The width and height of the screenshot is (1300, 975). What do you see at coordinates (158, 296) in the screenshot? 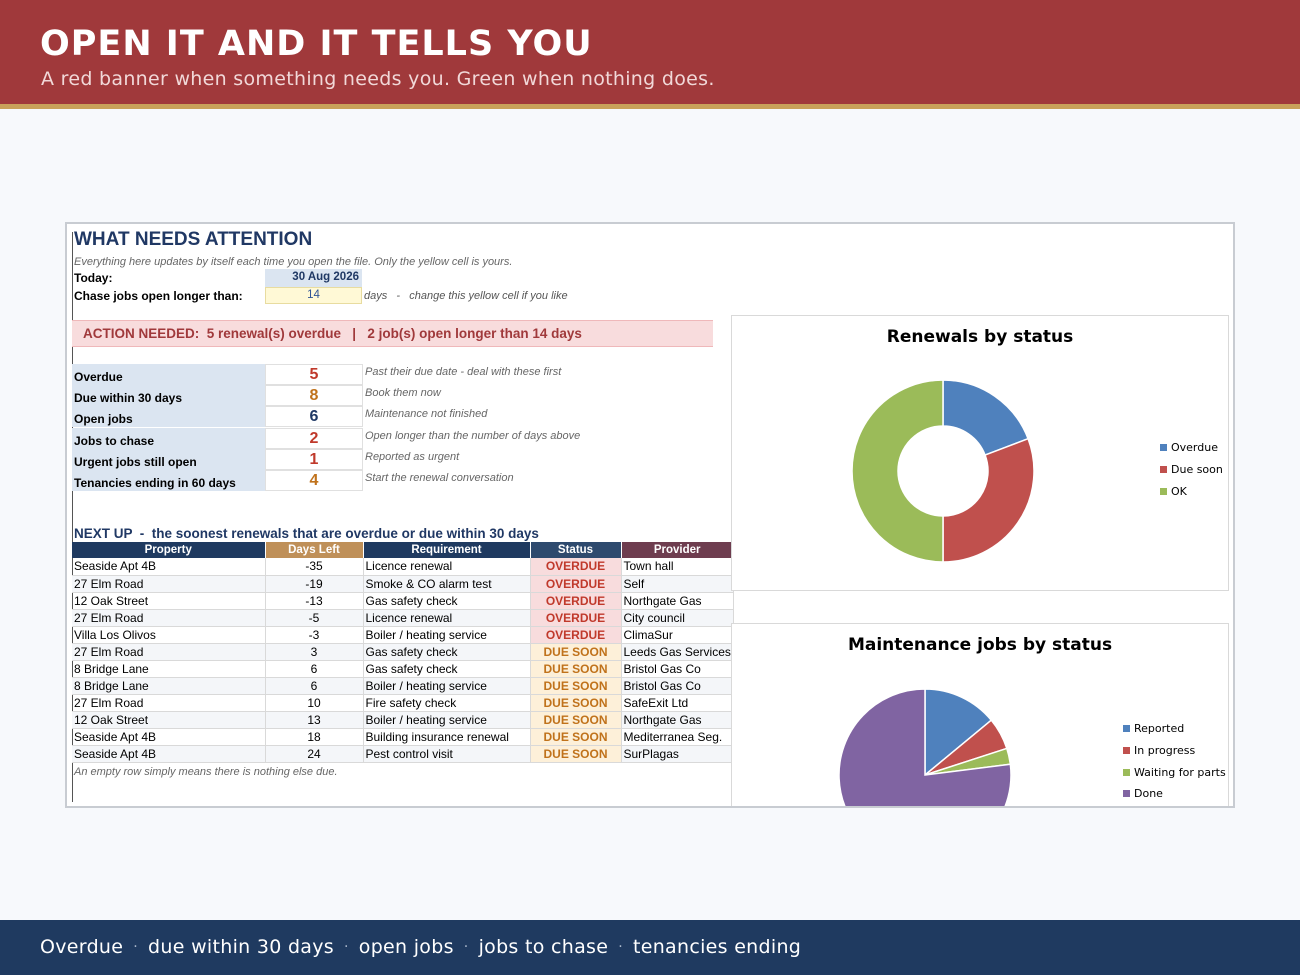
I see `chase-label: Chase jobs open longer than:` at bounding box center [158, 296].